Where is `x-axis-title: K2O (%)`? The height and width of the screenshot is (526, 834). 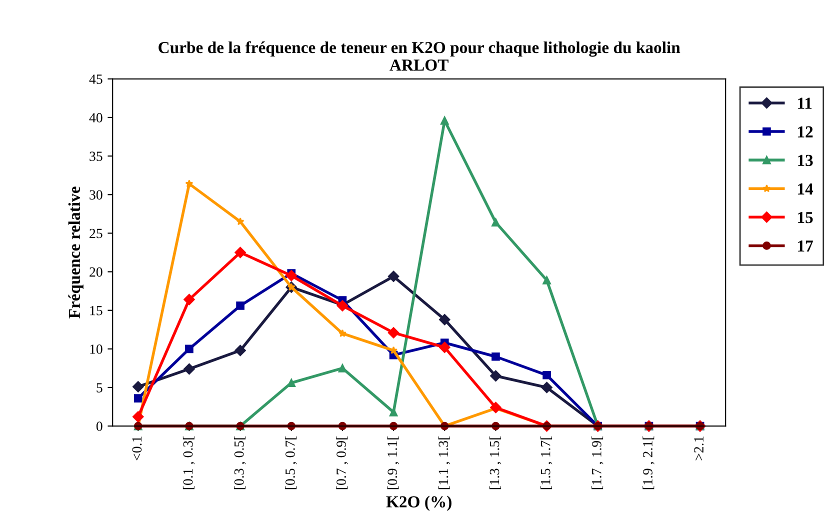 x-axis-title: K2O (%) is located at coordinates (419, 503).